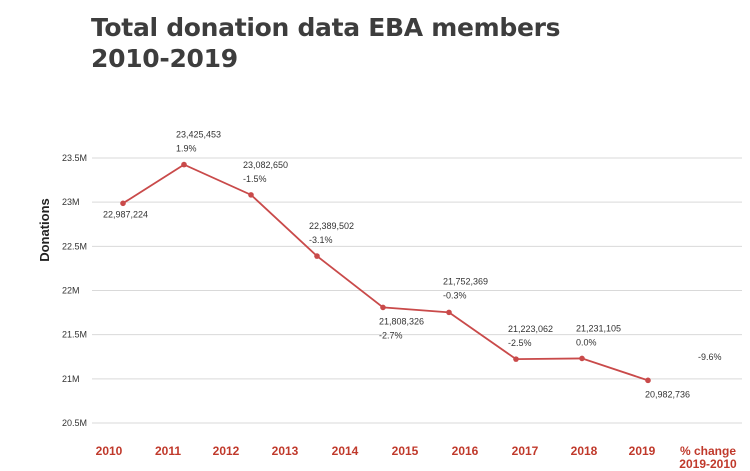  What do you see at coordinates (71, 202) in the screenshot?
I see `y-tick-label: 23M` at bounding box center [71, 202].